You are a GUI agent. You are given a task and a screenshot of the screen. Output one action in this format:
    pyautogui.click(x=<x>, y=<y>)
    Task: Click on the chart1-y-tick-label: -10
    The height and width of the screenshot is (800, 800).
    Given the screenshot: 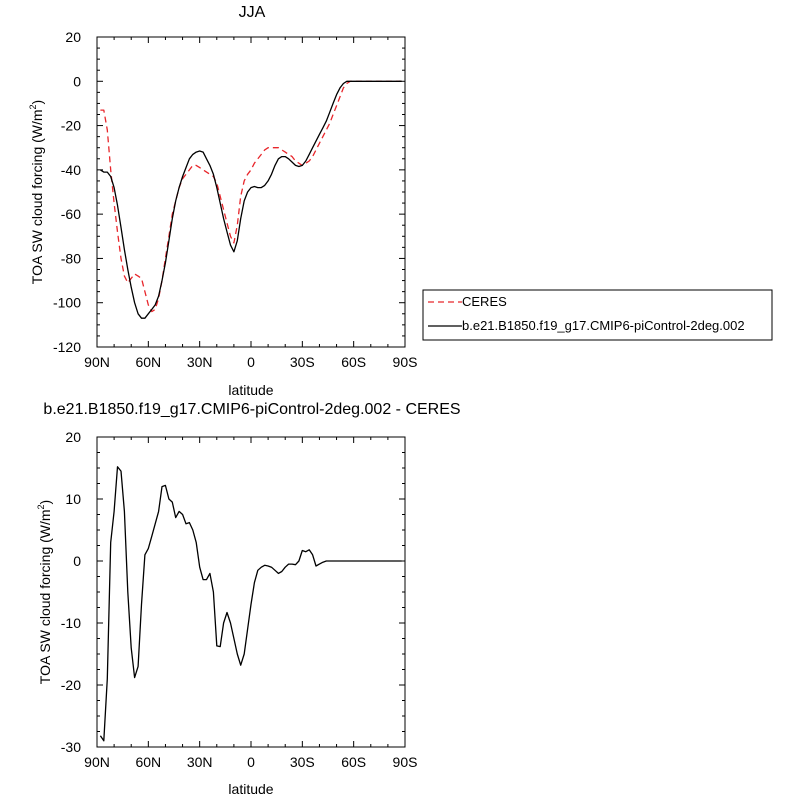 What is the action you would take?
    pyautogui.click(x=71, y=623)
    